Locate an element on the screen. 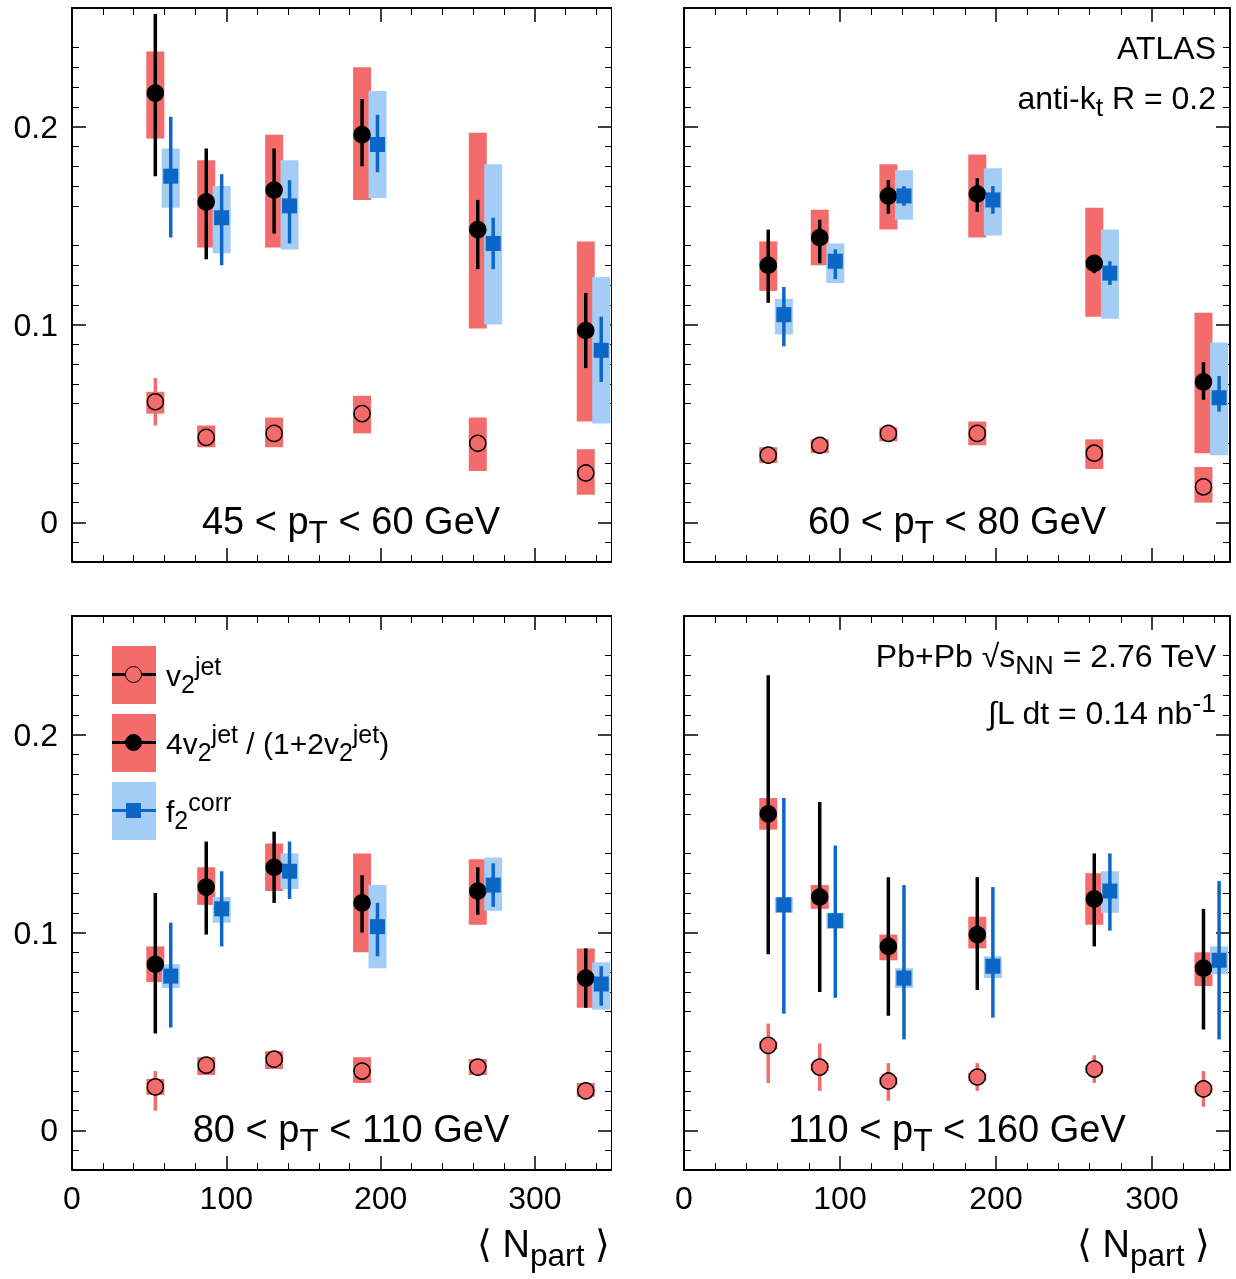 The image size is (1236, 1279). annotation: ∫L dt = 0.14 nb$^{-1}$ is located at coordinates (1102, 710).